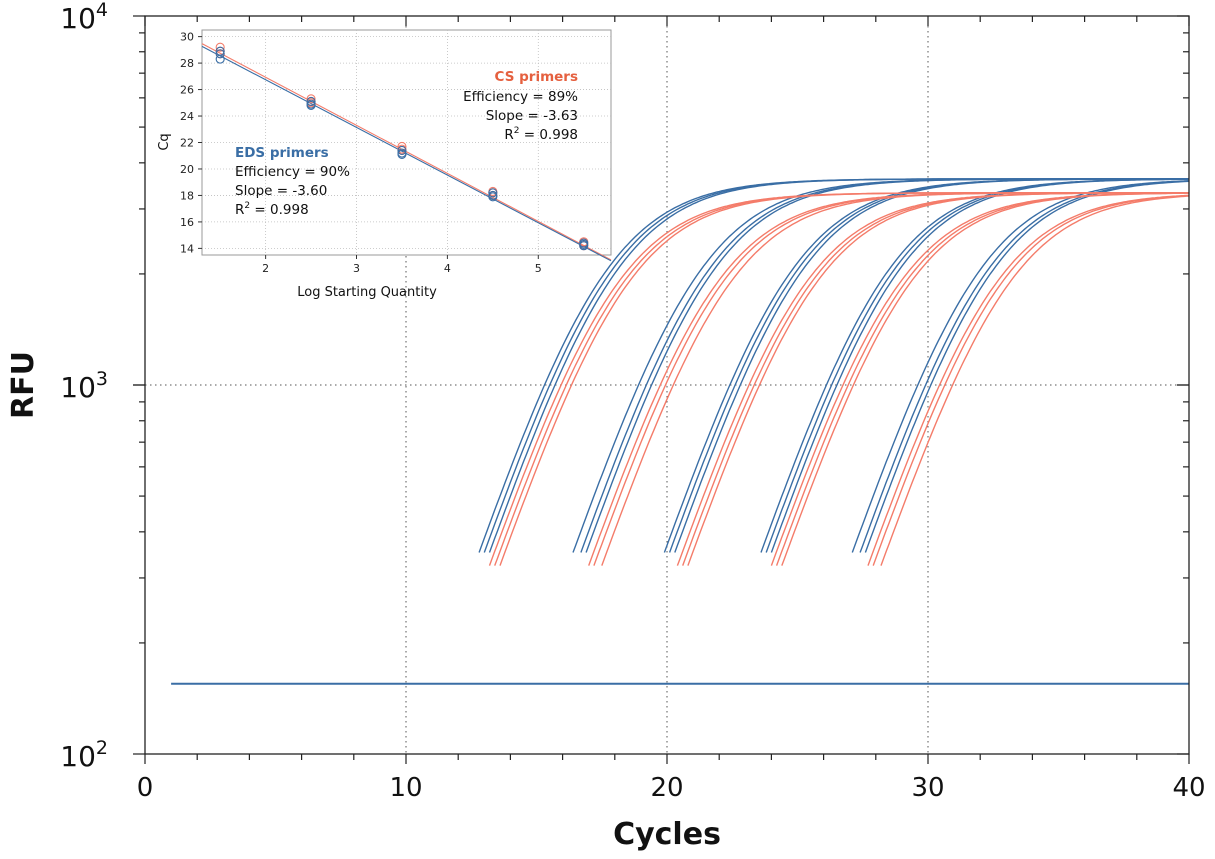 The width and height of the screenshot is (1215, 859). I want to click on eds-r2-label: R2 = 0.998, so click(272, 209).